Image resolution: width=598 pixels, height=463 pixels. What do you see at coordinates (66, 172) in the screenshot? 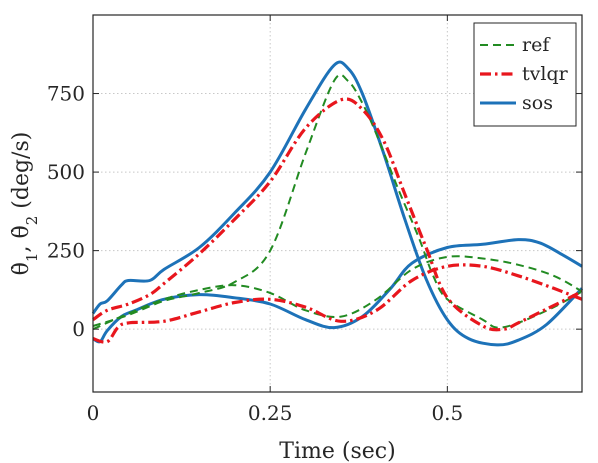
I see `y-tick-label: 500` at bounding box center [66, 172].